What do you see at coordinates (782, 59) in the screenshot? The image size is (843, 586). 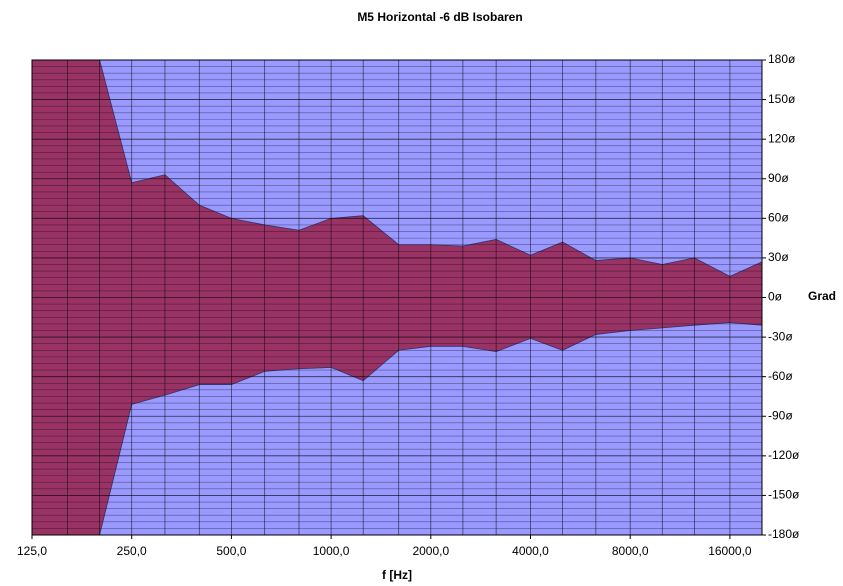 I see `y-tick-label: 180ø` at bounding box center [782, 59].